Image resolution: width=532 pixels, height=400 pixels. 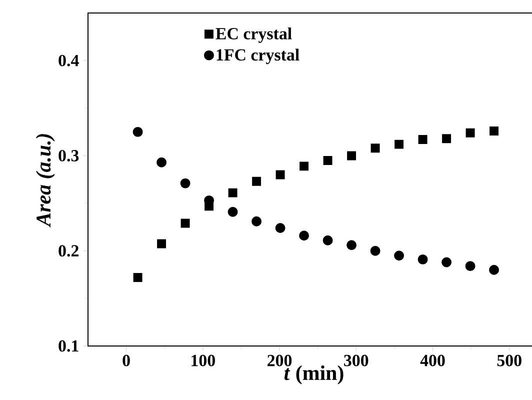 I want to click on x-tick-label: 500, so click(x=509, y=360).